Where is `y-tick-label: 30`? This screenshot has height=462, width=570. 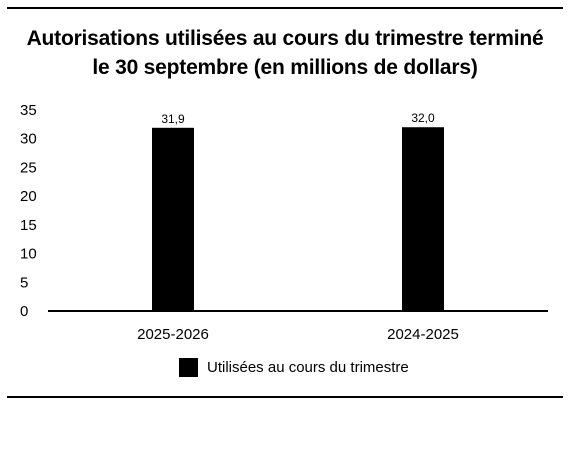
y-tick-label: 30 is located at coordinates (28, 139).